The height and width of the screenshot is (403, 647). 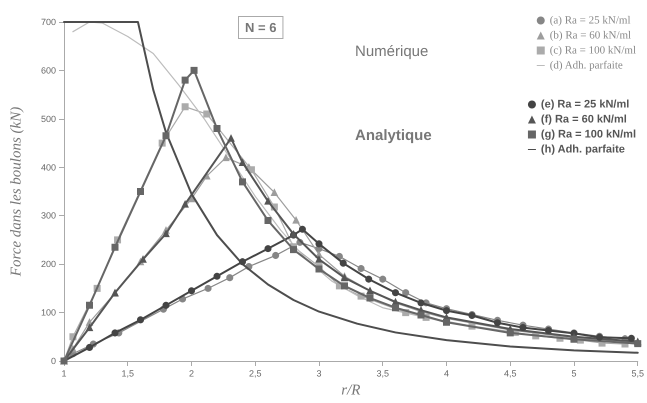 I want to click on y-axis-title: Force dans les boulons (kN), so click(x=16, y=192).